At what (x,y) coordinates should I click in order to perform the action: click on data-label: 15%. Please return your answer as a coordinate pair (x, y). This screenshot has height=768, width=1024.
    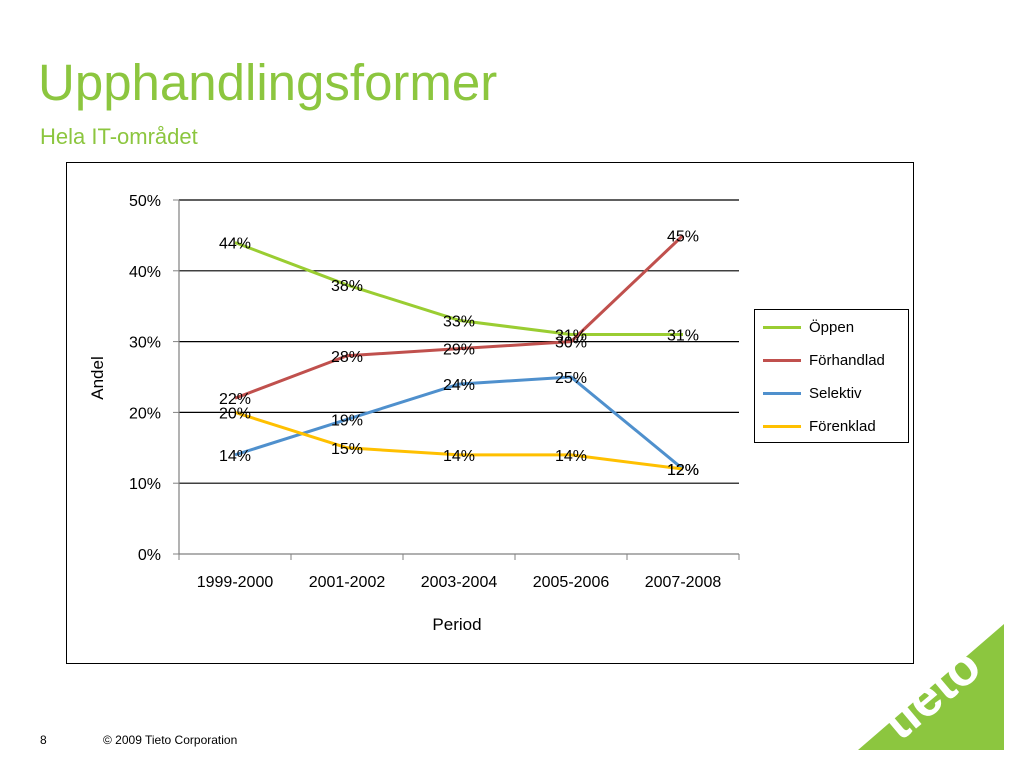
    Looking at the image, I should click on (347, 449).